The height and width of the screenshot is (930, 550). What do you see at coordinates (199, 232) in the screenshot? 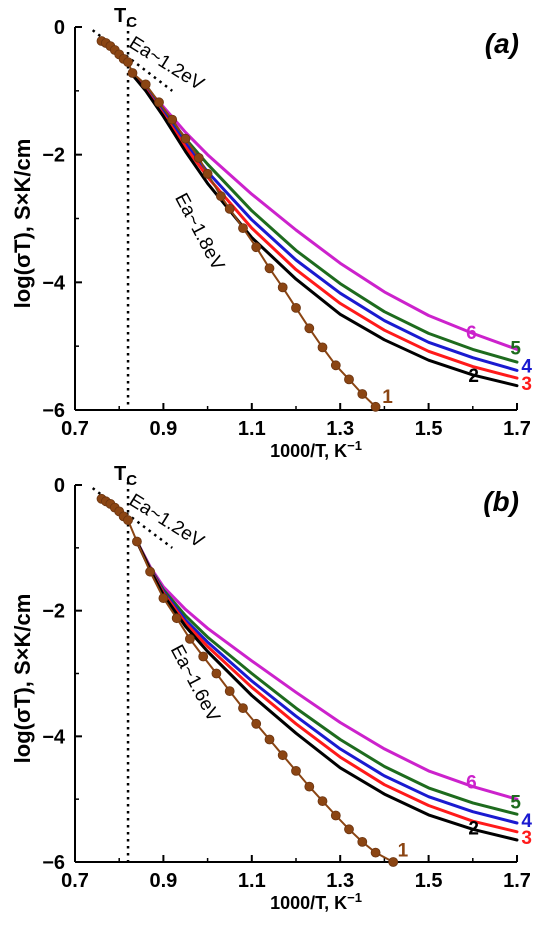
I see `activation-energy-annotation: Ea~1.8eV` at bounding box center [199, 232].